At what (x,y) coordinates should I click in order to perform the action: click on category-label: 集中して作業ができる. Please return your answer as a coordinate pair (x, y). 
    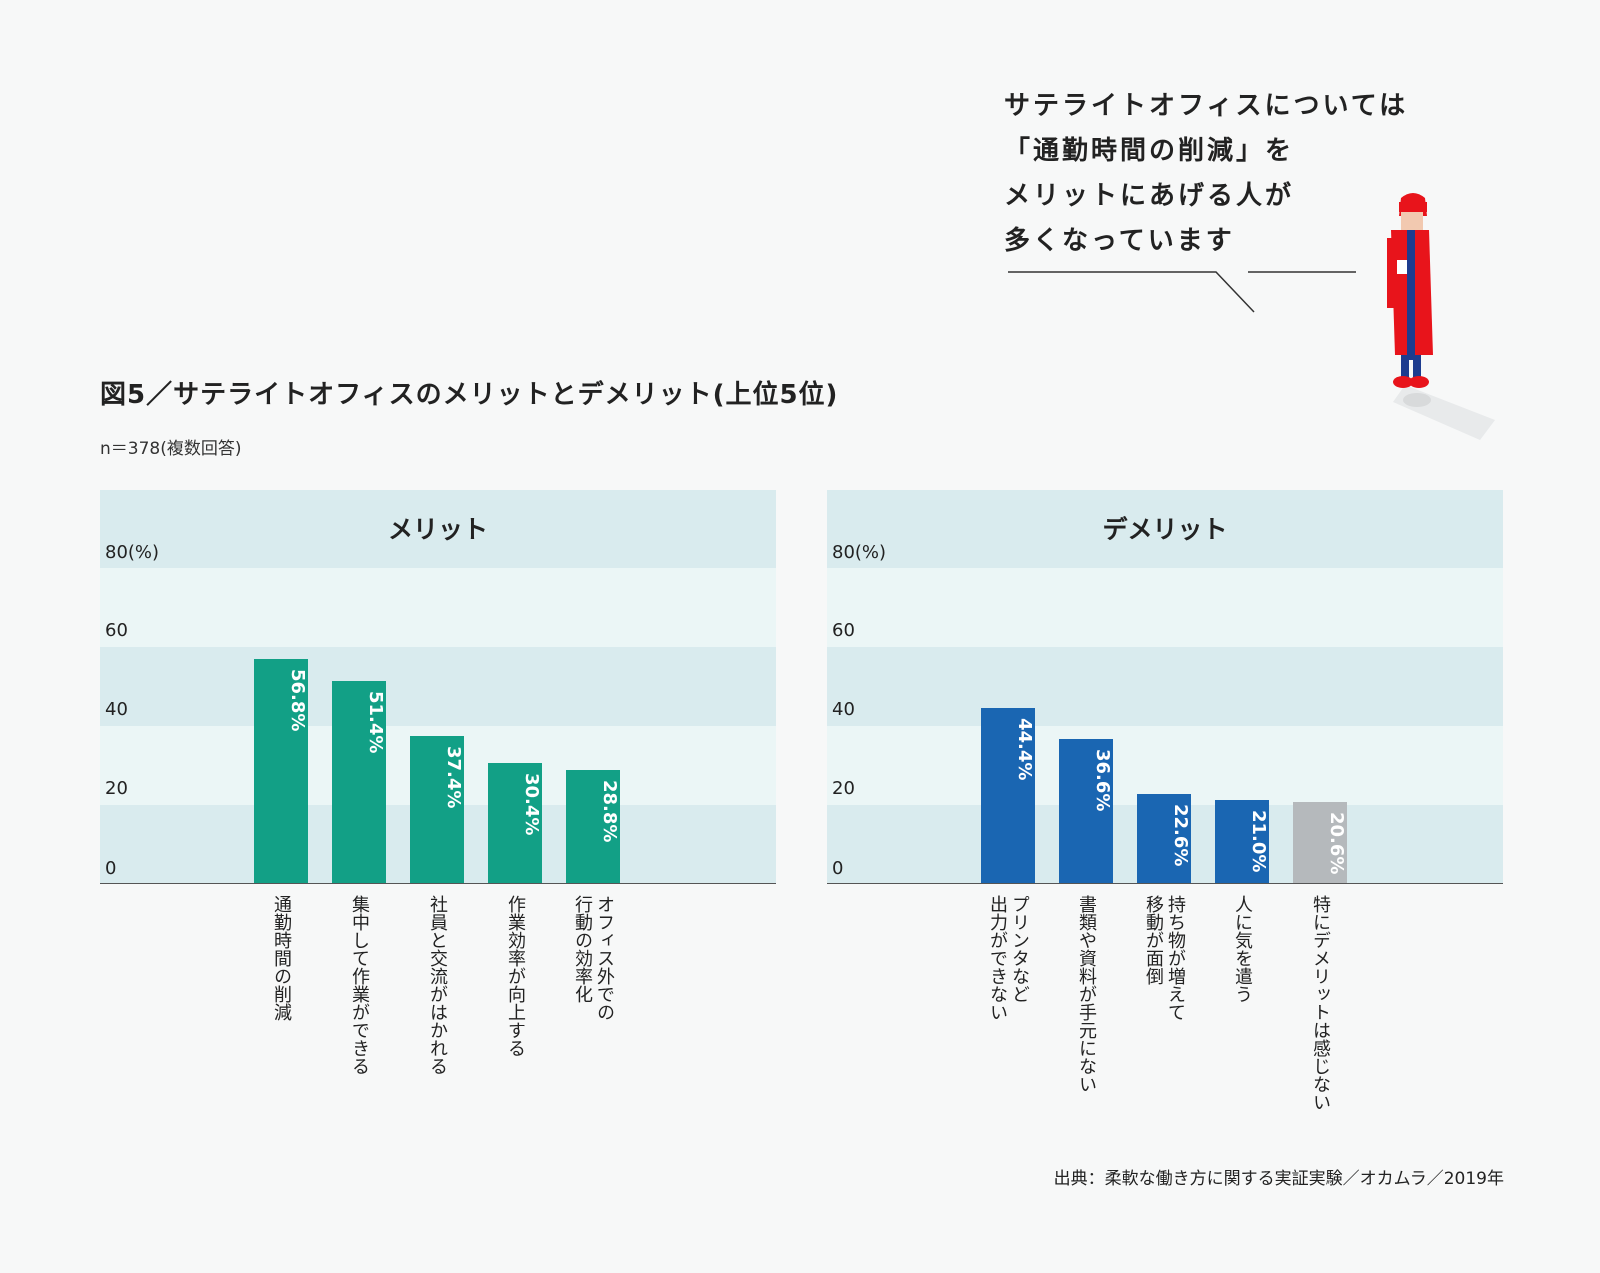
    Looking at the image, I should click on (359, 985).